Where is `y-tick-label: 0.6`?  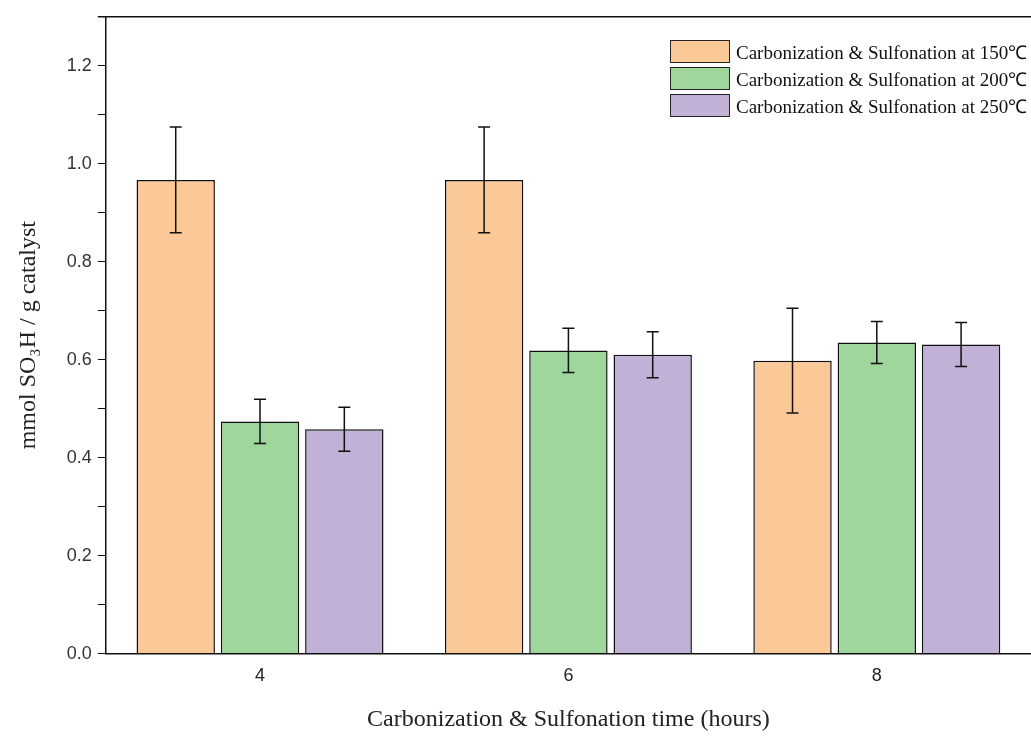
y-tick-label: 0.6 is located at coordinates (79, 358).